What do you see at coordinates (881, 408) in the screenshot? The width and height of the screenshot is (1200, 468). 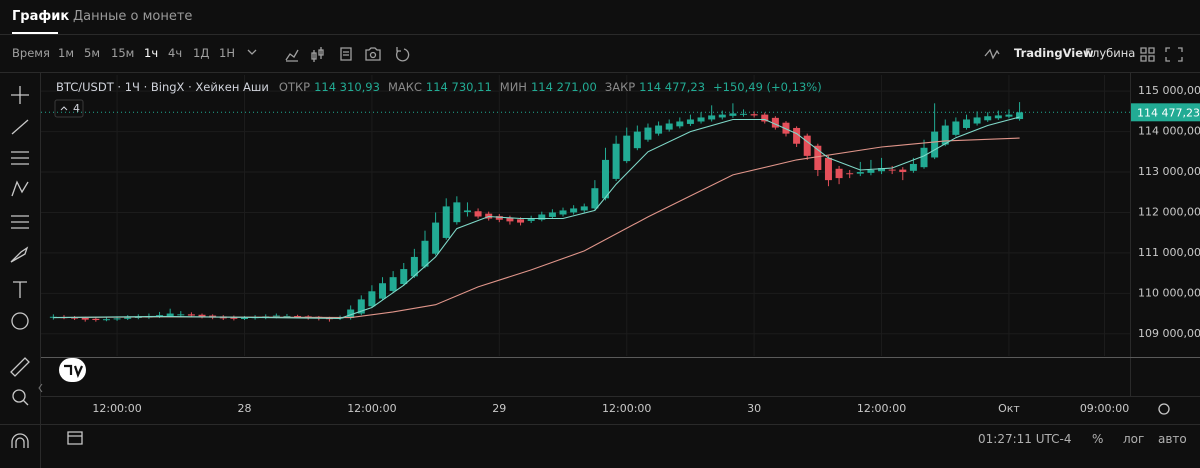 I see `x-tick-label: 12:00:00` at bounding box center [881, 408].